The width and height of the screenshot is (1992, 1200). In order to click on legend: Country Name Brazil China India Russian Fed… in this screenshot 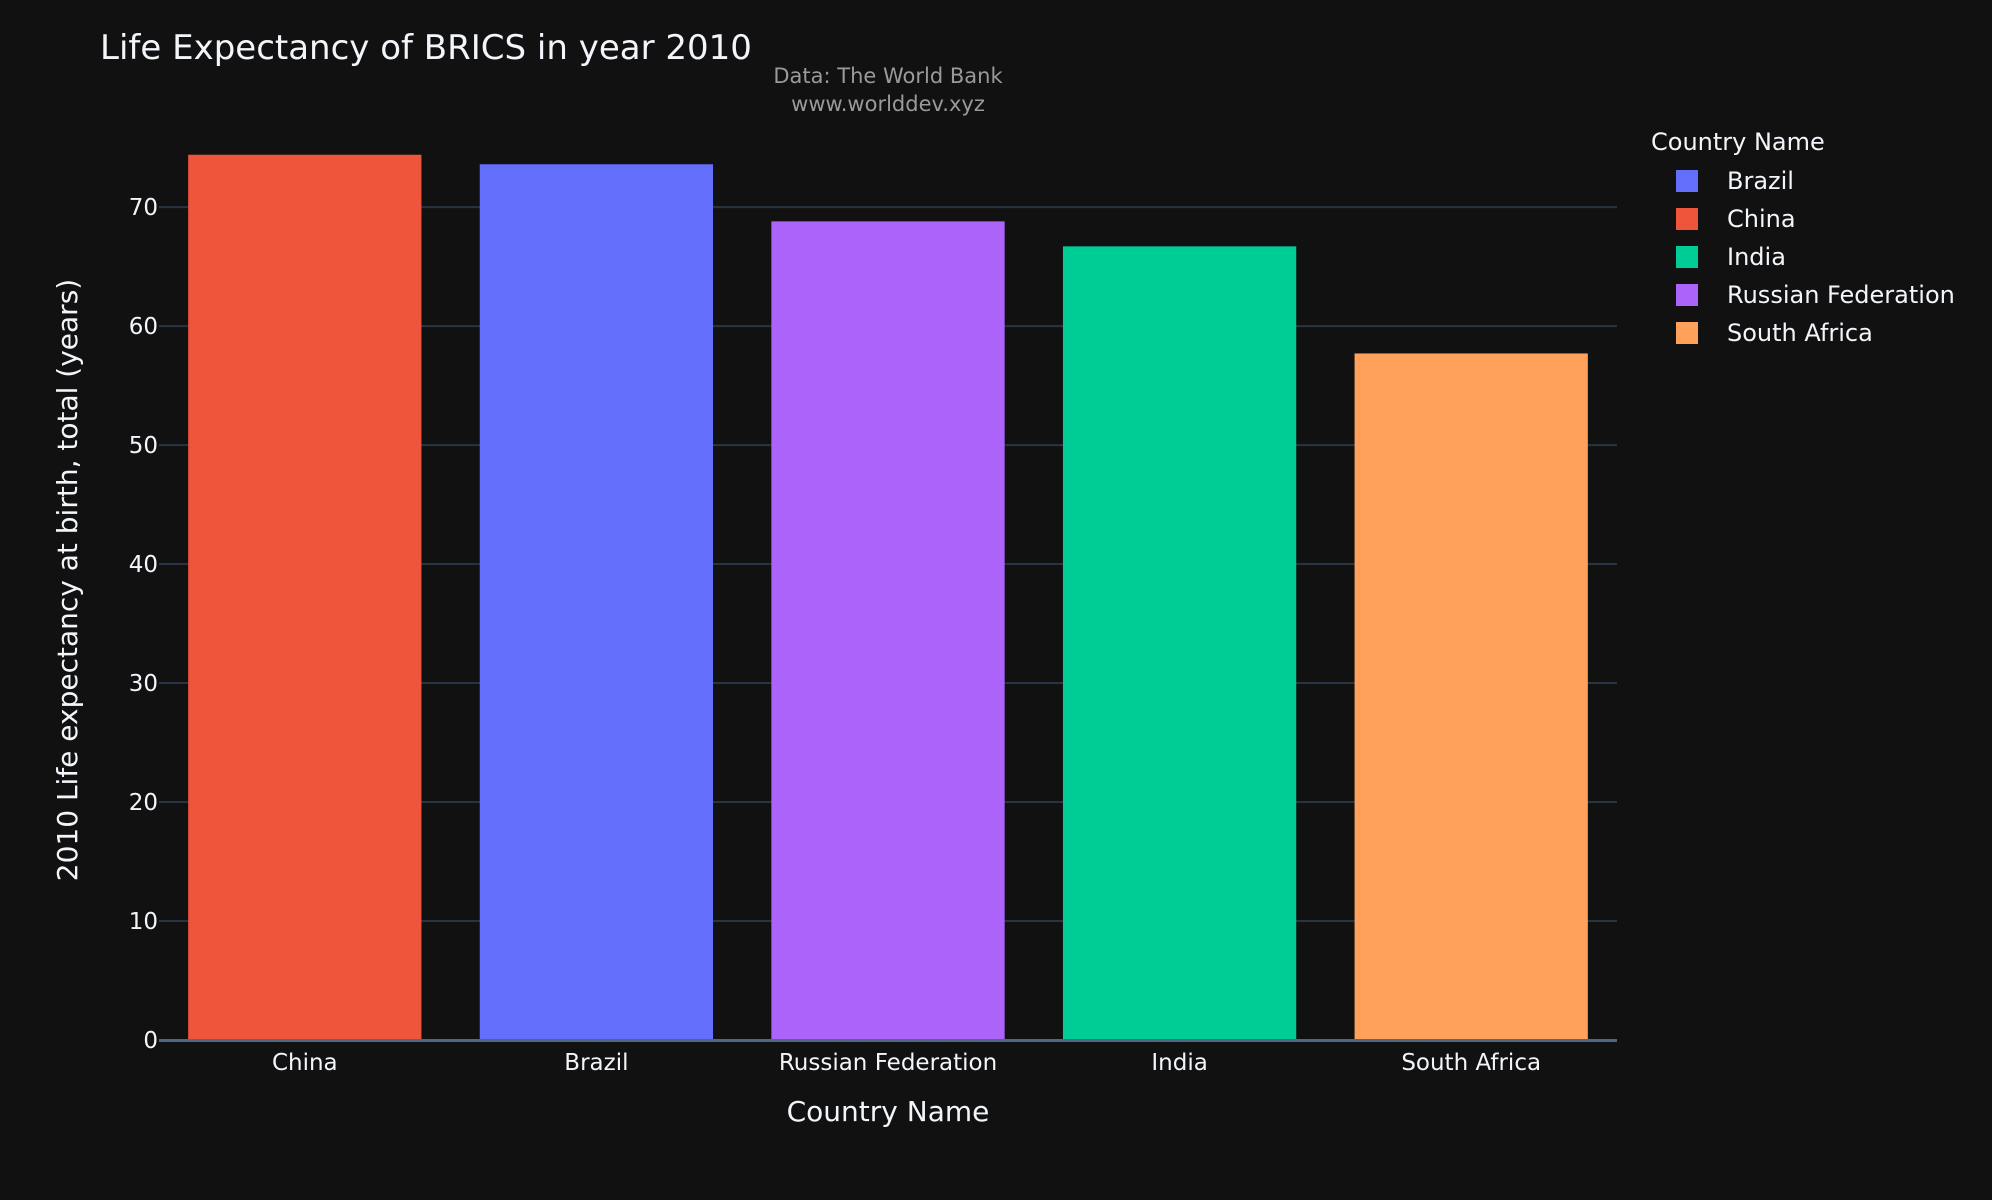, I will do `click(1803, 237)`.